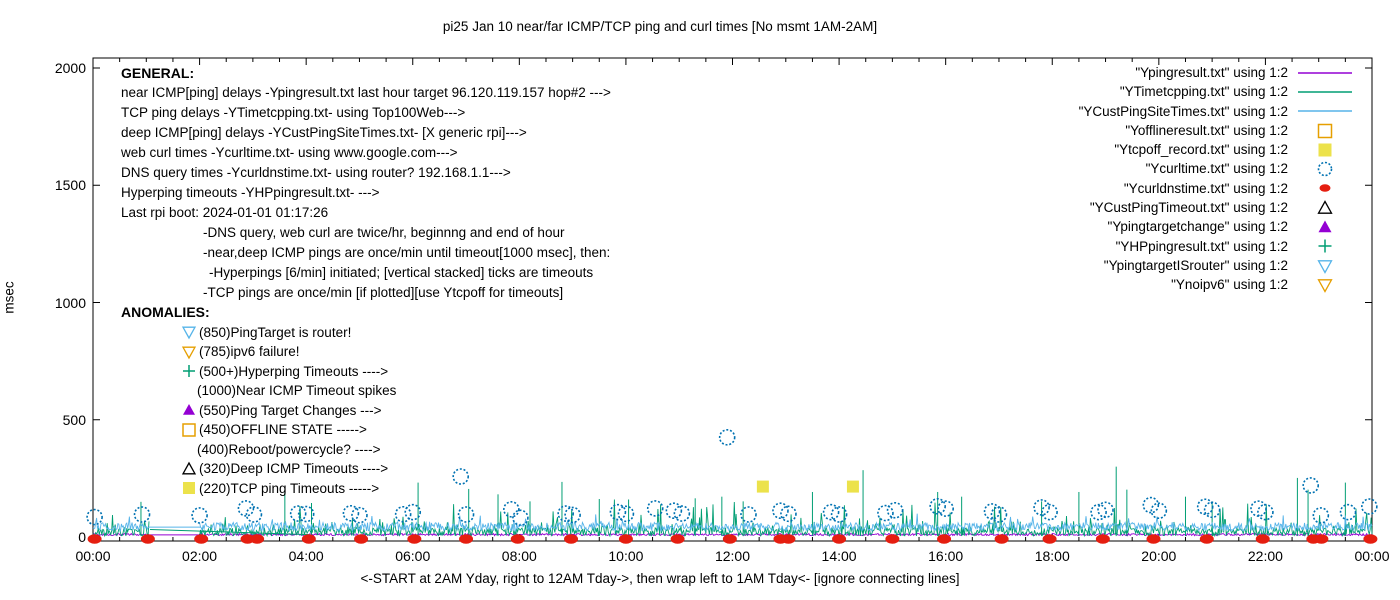  Describe the element at coordinates (1229, 285) in the screenshot. I see `legend-label: "Ynoipv6" using 1:2` at that location.